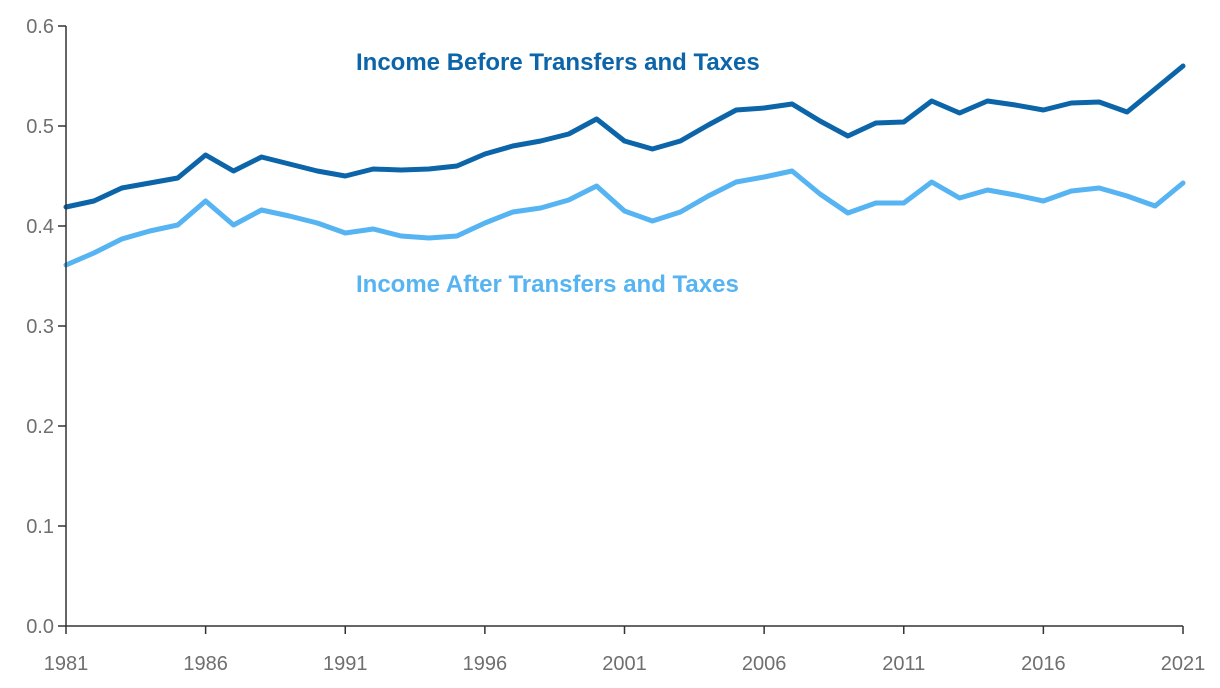 The image size is (1220, 688). Describe the element at coordinates (345, 664) in the screenshot. I see `x-tick-label: 1991` at that location.